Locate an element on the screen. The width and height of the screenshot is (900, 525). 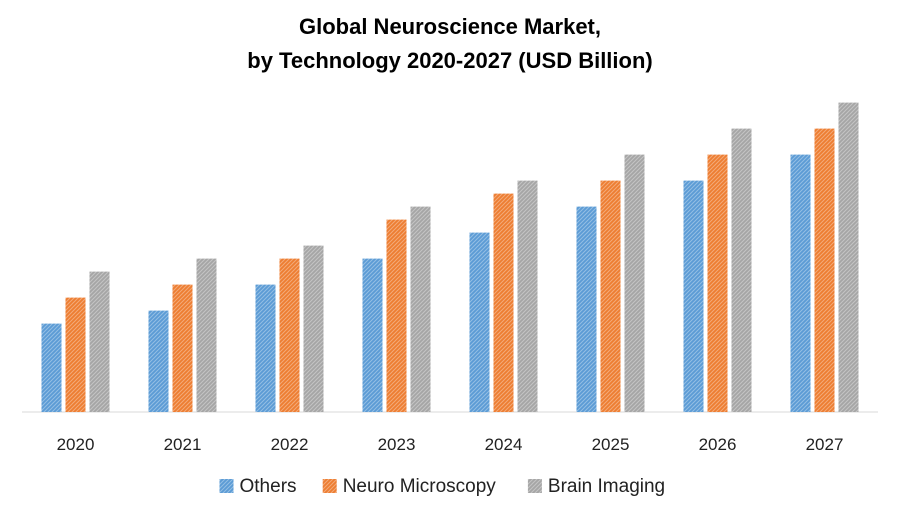
chart-title: Global Neuroscience Market, is located at coordinates (450, 26).